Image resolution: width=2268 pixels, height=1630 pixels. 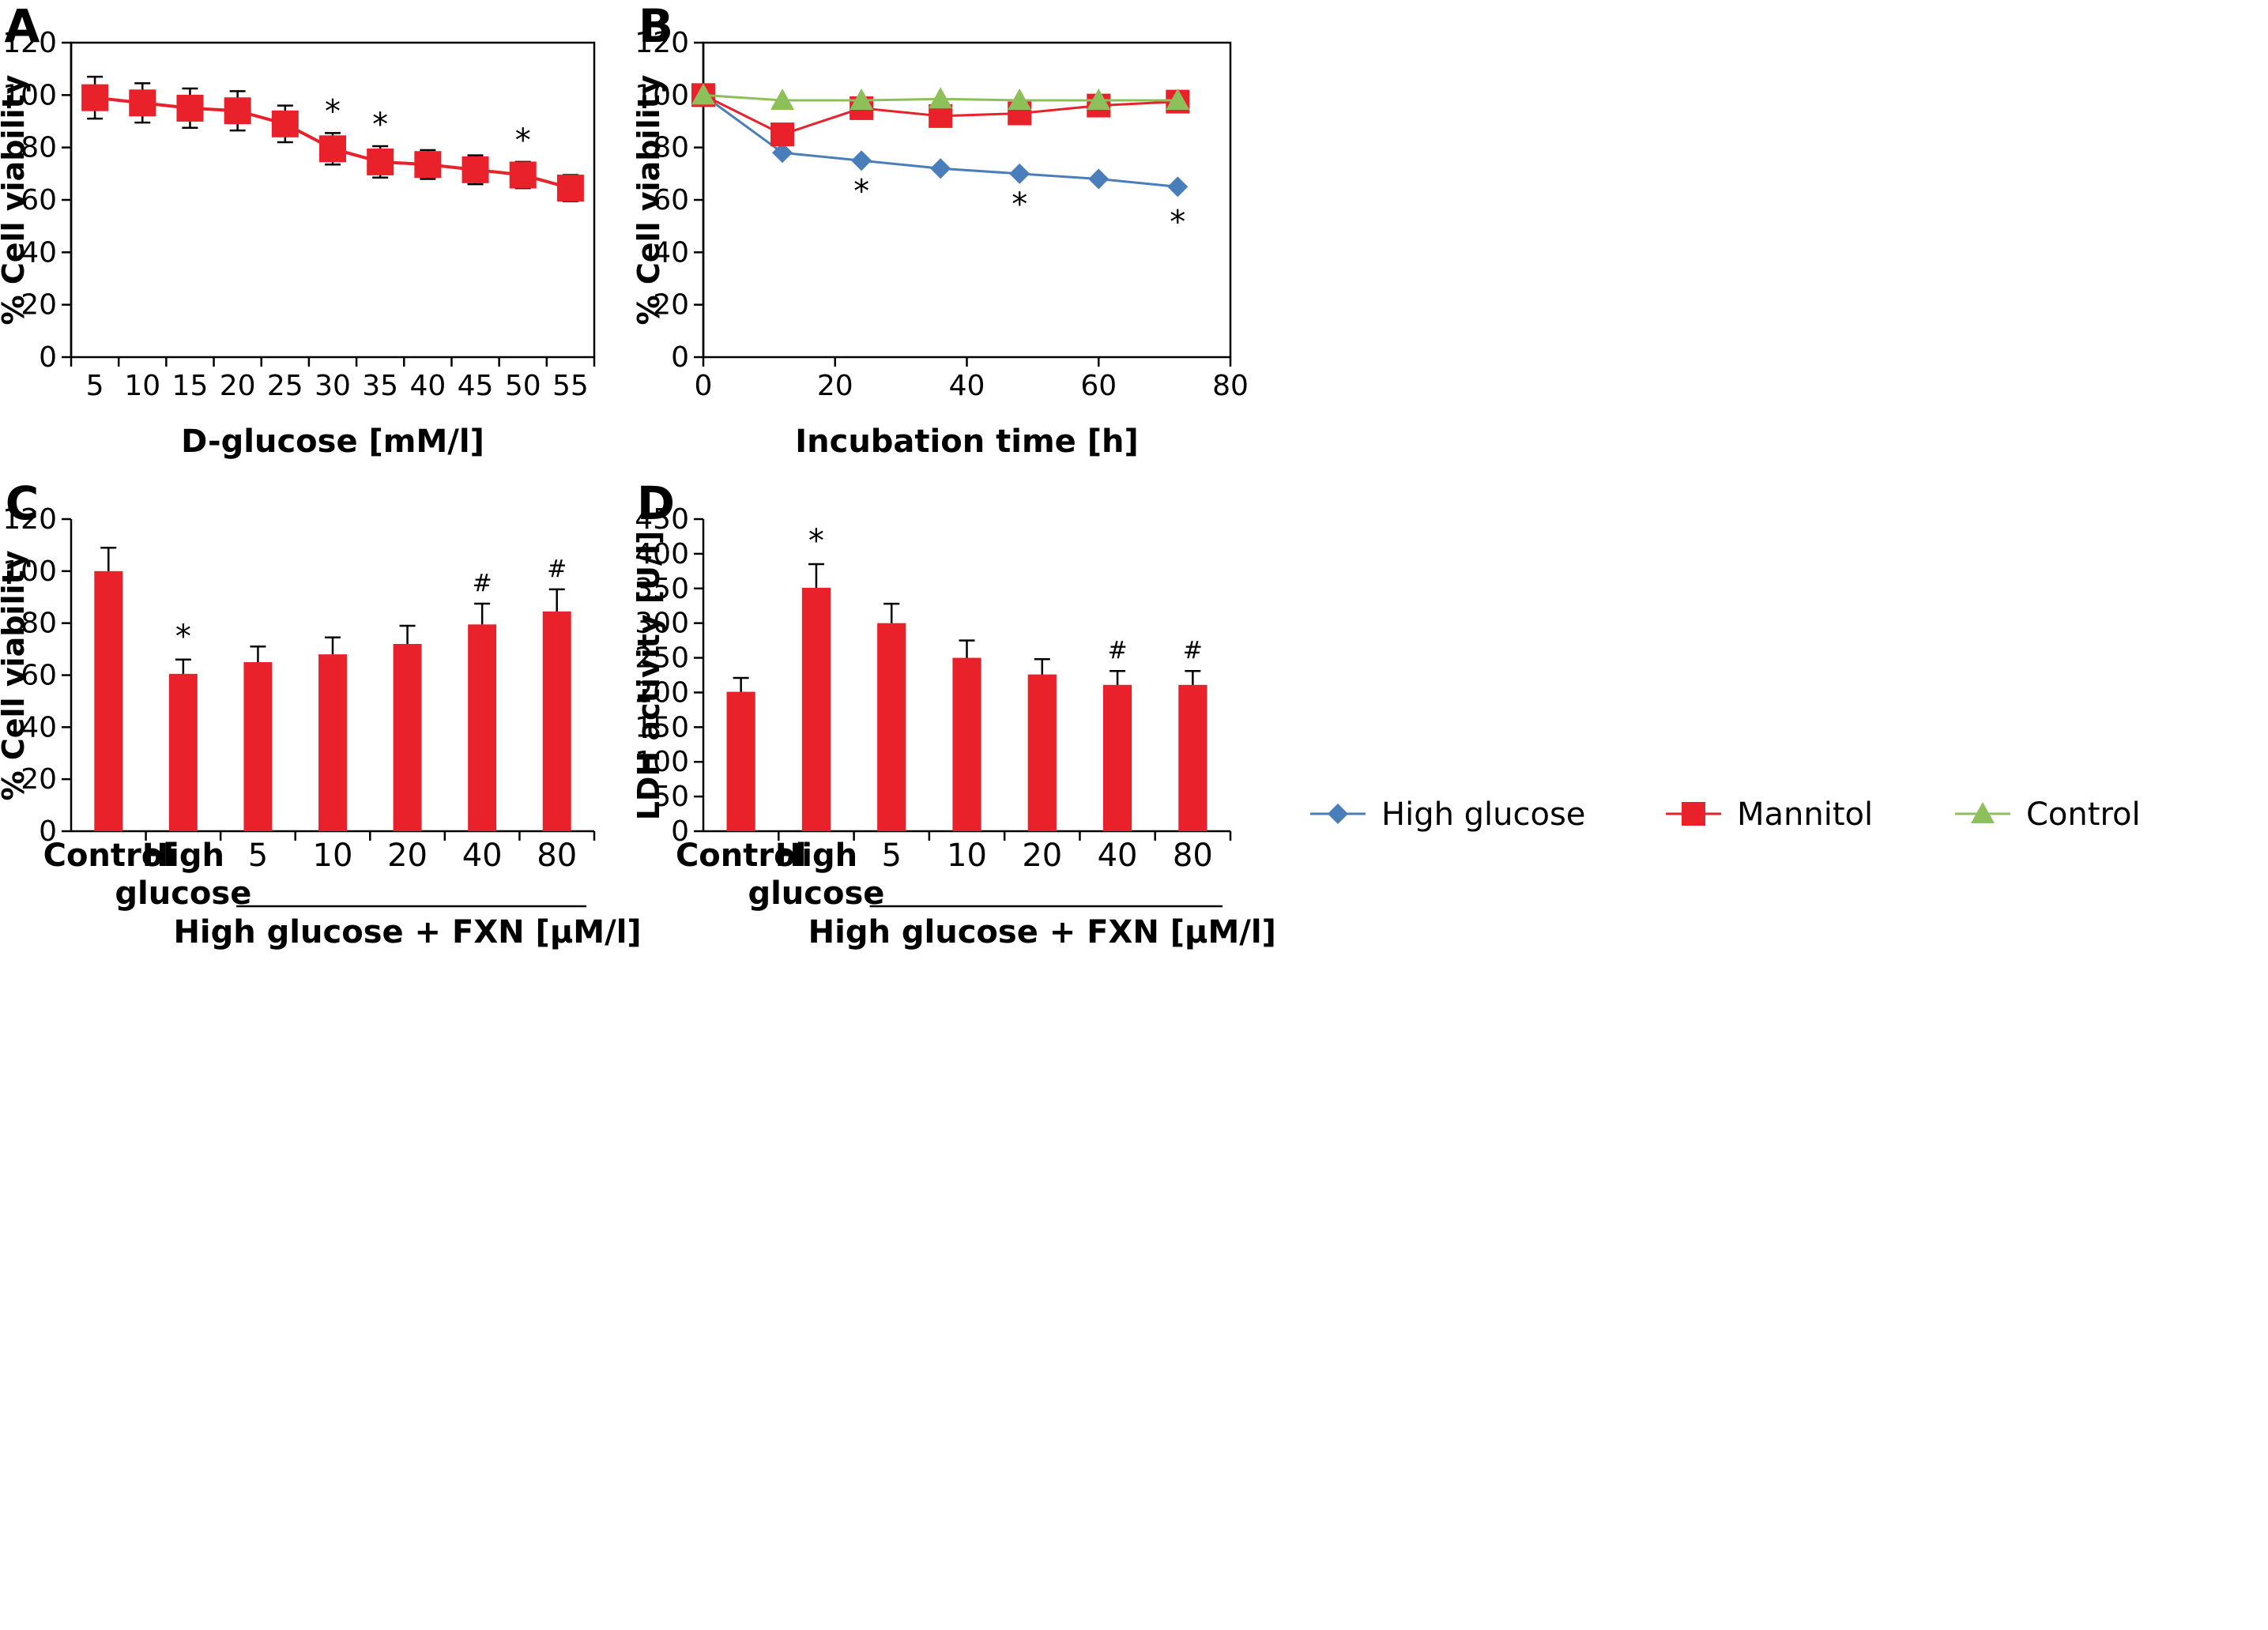 What do you see at coordinates (571, 386) in the screenshot?
I see `x-tick-label: 55` at bounding box center [571, 386].